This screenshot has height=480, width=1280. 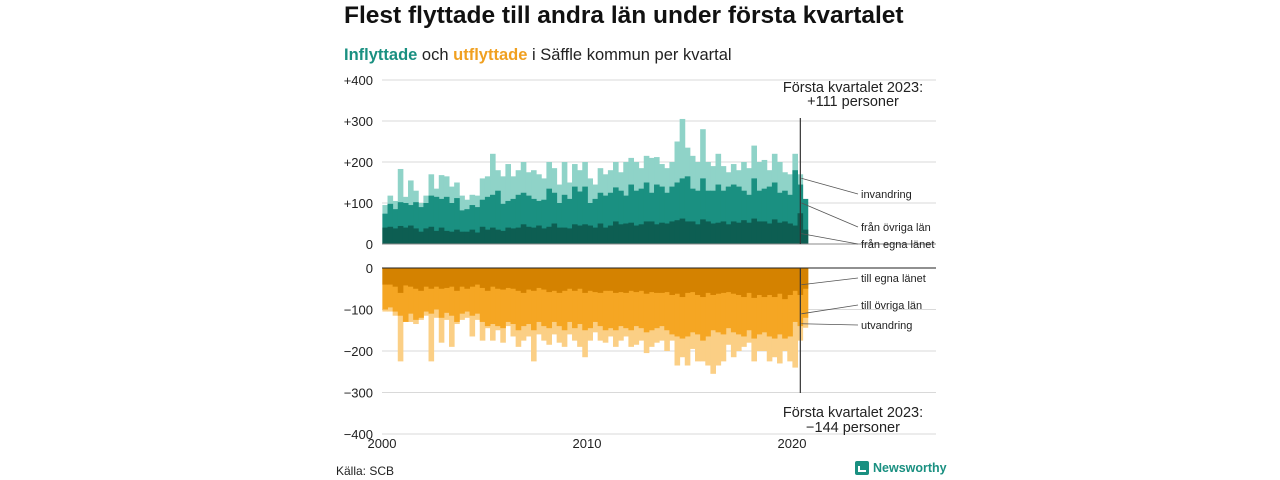 I want to click on x-tick-label: 2020, so click(x=792, y=443).